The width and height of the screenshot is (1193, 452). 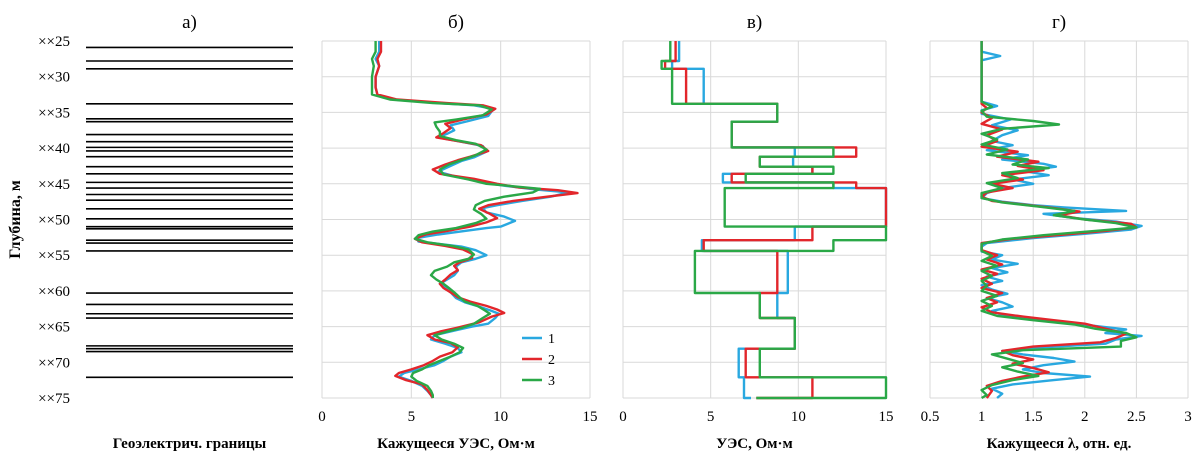 I want to click on y-tick-label: ××55, so click(x=54, y=256).